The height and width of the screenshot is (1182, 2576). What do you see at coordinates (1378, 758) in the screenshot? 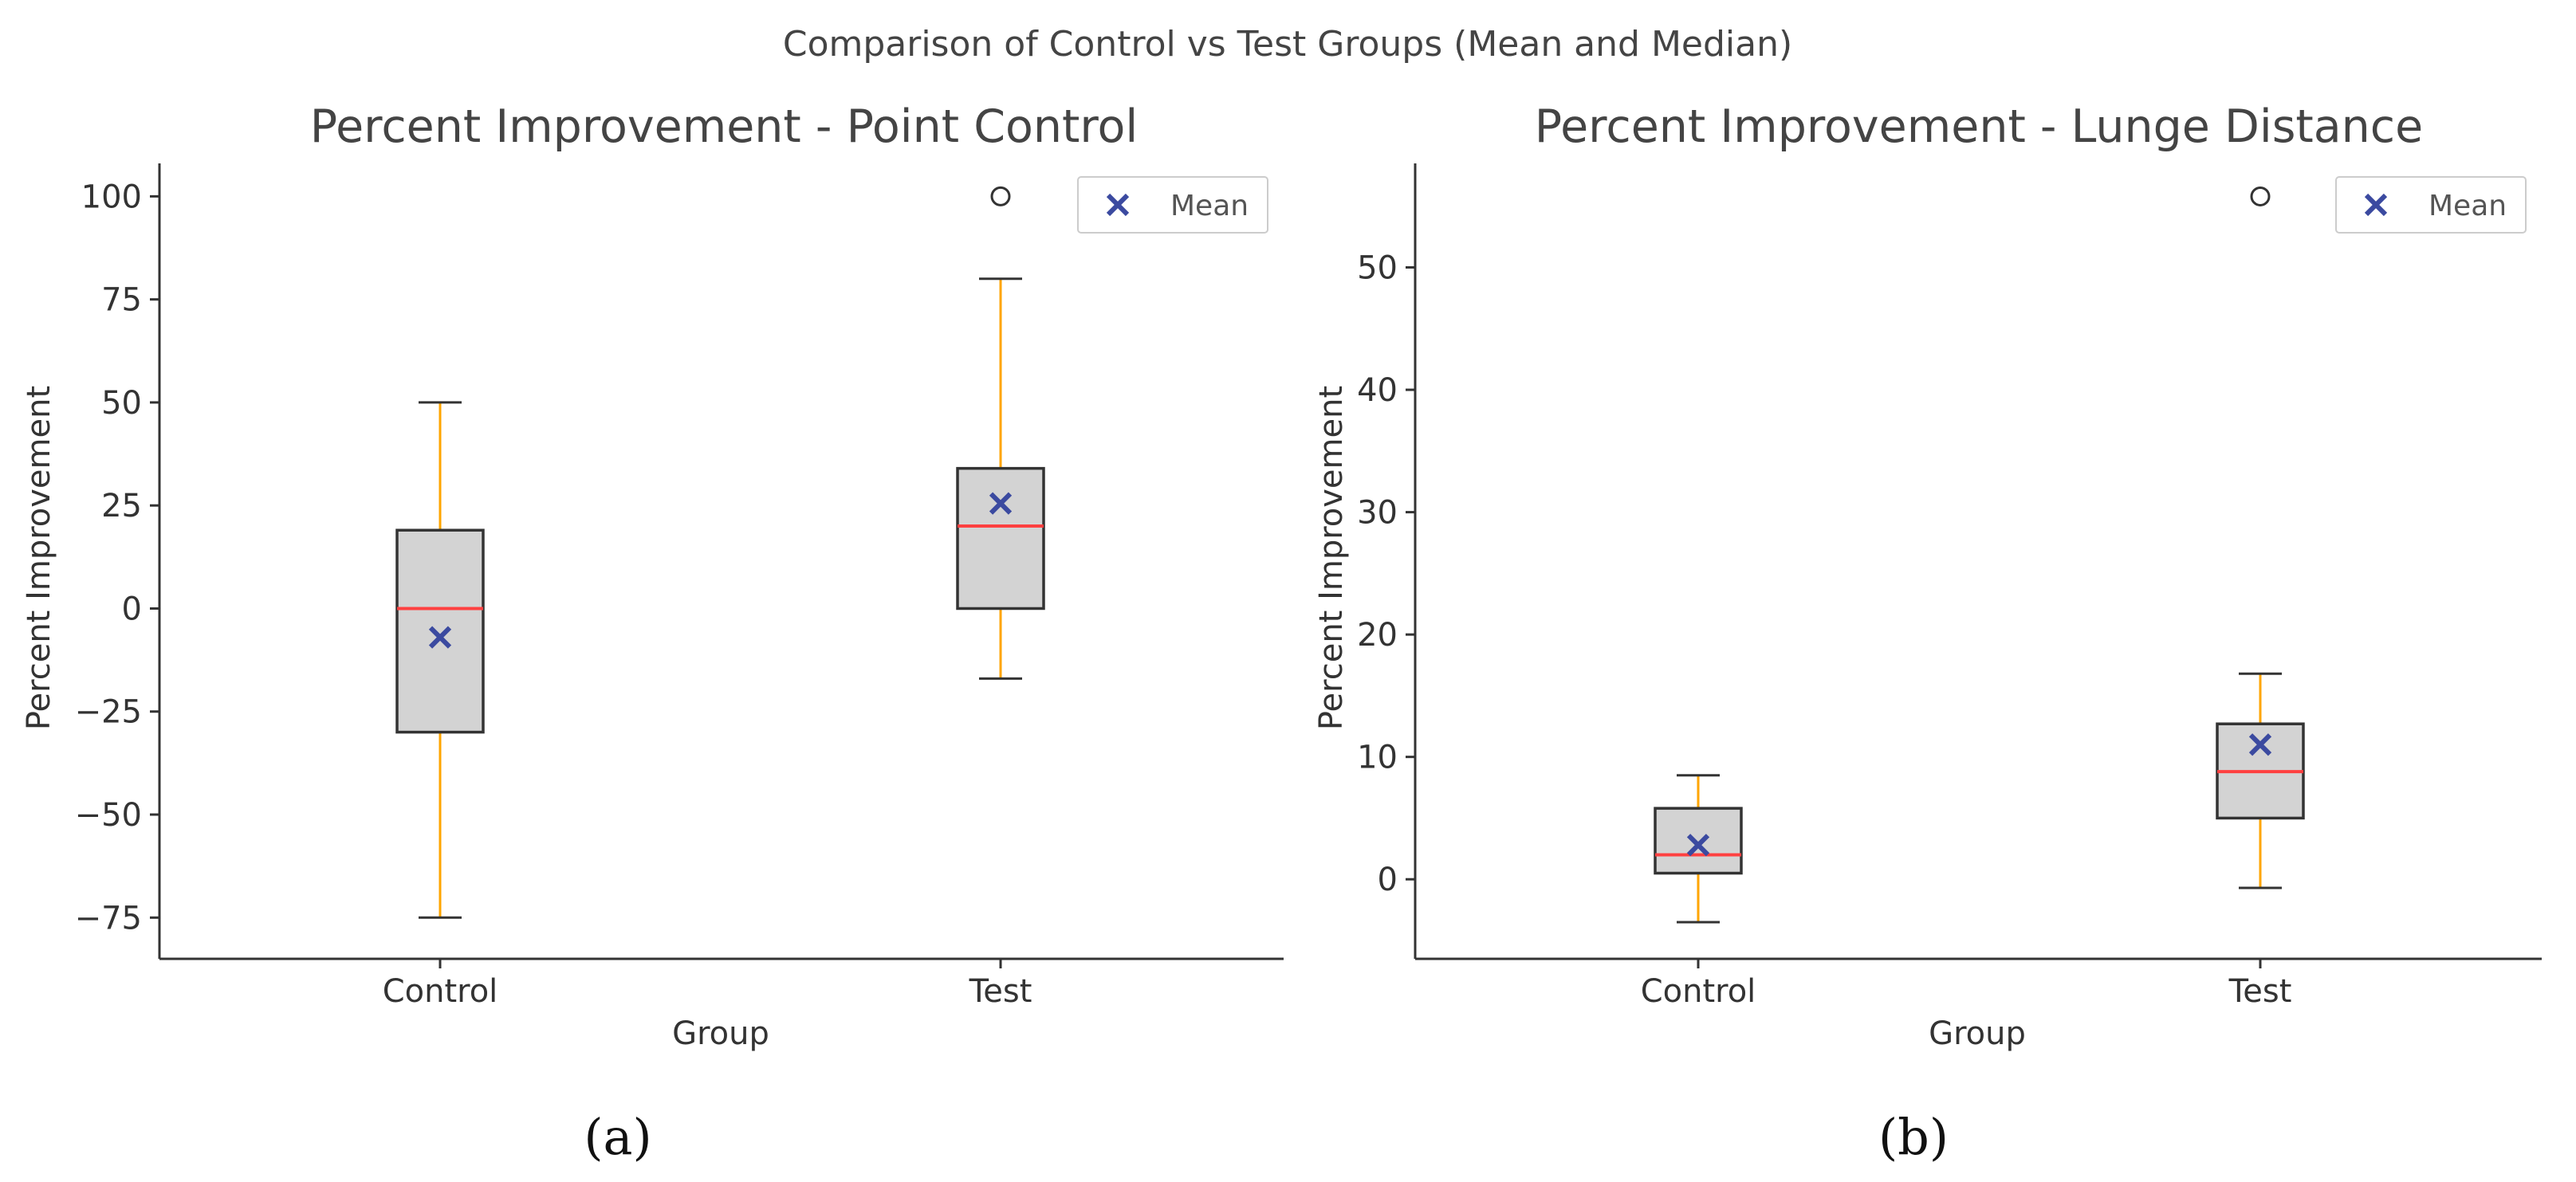
I see `y-tick-label: 10` at bounding box center [1378, 758].